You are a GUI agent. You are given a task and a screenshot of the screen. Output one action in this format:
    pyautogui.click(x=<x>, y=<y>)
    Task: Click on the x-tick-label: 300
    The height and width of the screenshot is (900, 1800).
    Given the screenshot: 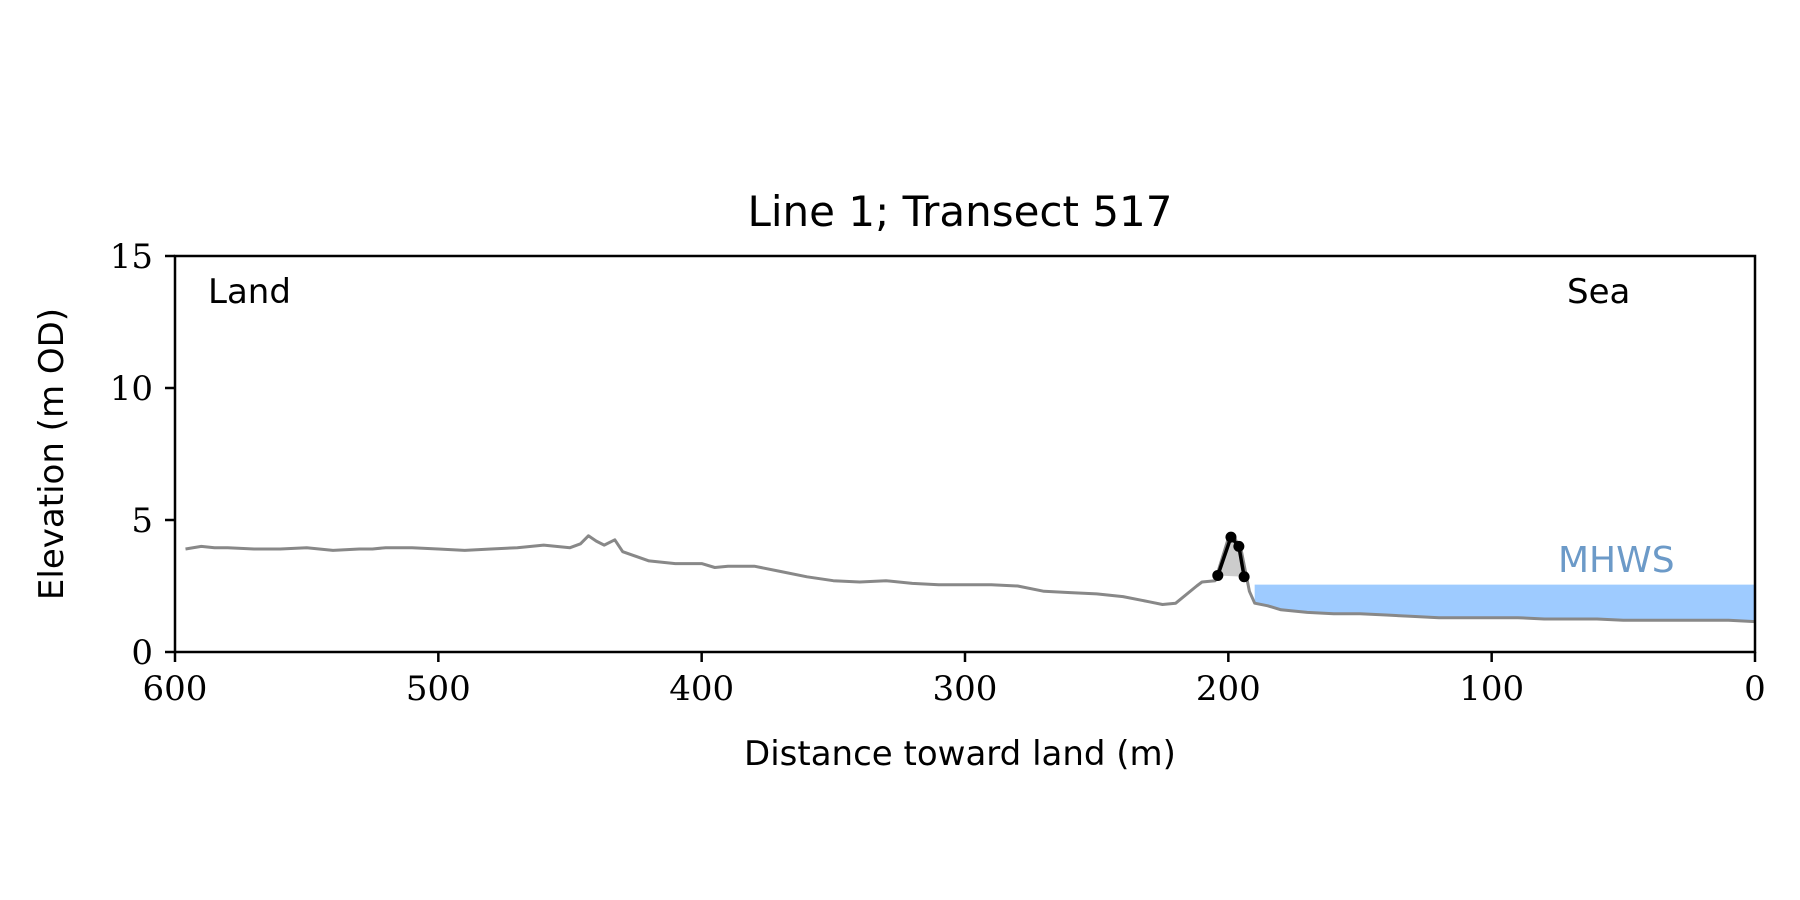 What is the action you would take?
    pyautogui.click(x=965, y=689)
    